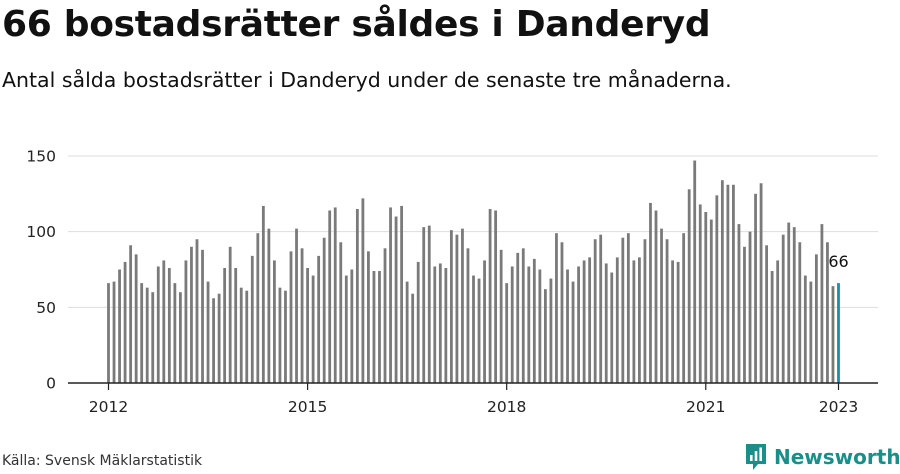  What do you see at coordinates (506, 407) in the screenshot?
I see `x-tick-label: 2018` at bounding box center [506, 407].